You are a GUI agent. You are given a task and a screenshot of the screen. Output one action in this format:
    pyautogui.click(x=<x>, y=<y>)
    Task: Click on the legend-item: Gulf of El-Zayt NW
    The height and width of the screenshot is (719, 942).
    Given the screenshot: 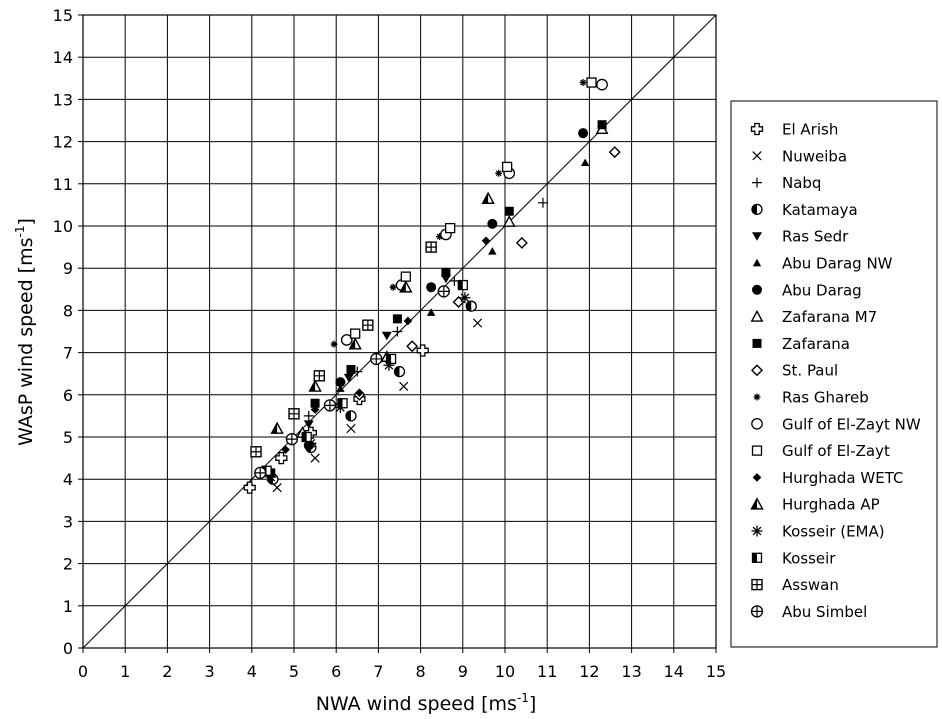 What is the action you would take?
    pyautogui.click(x=836, y=424)
    